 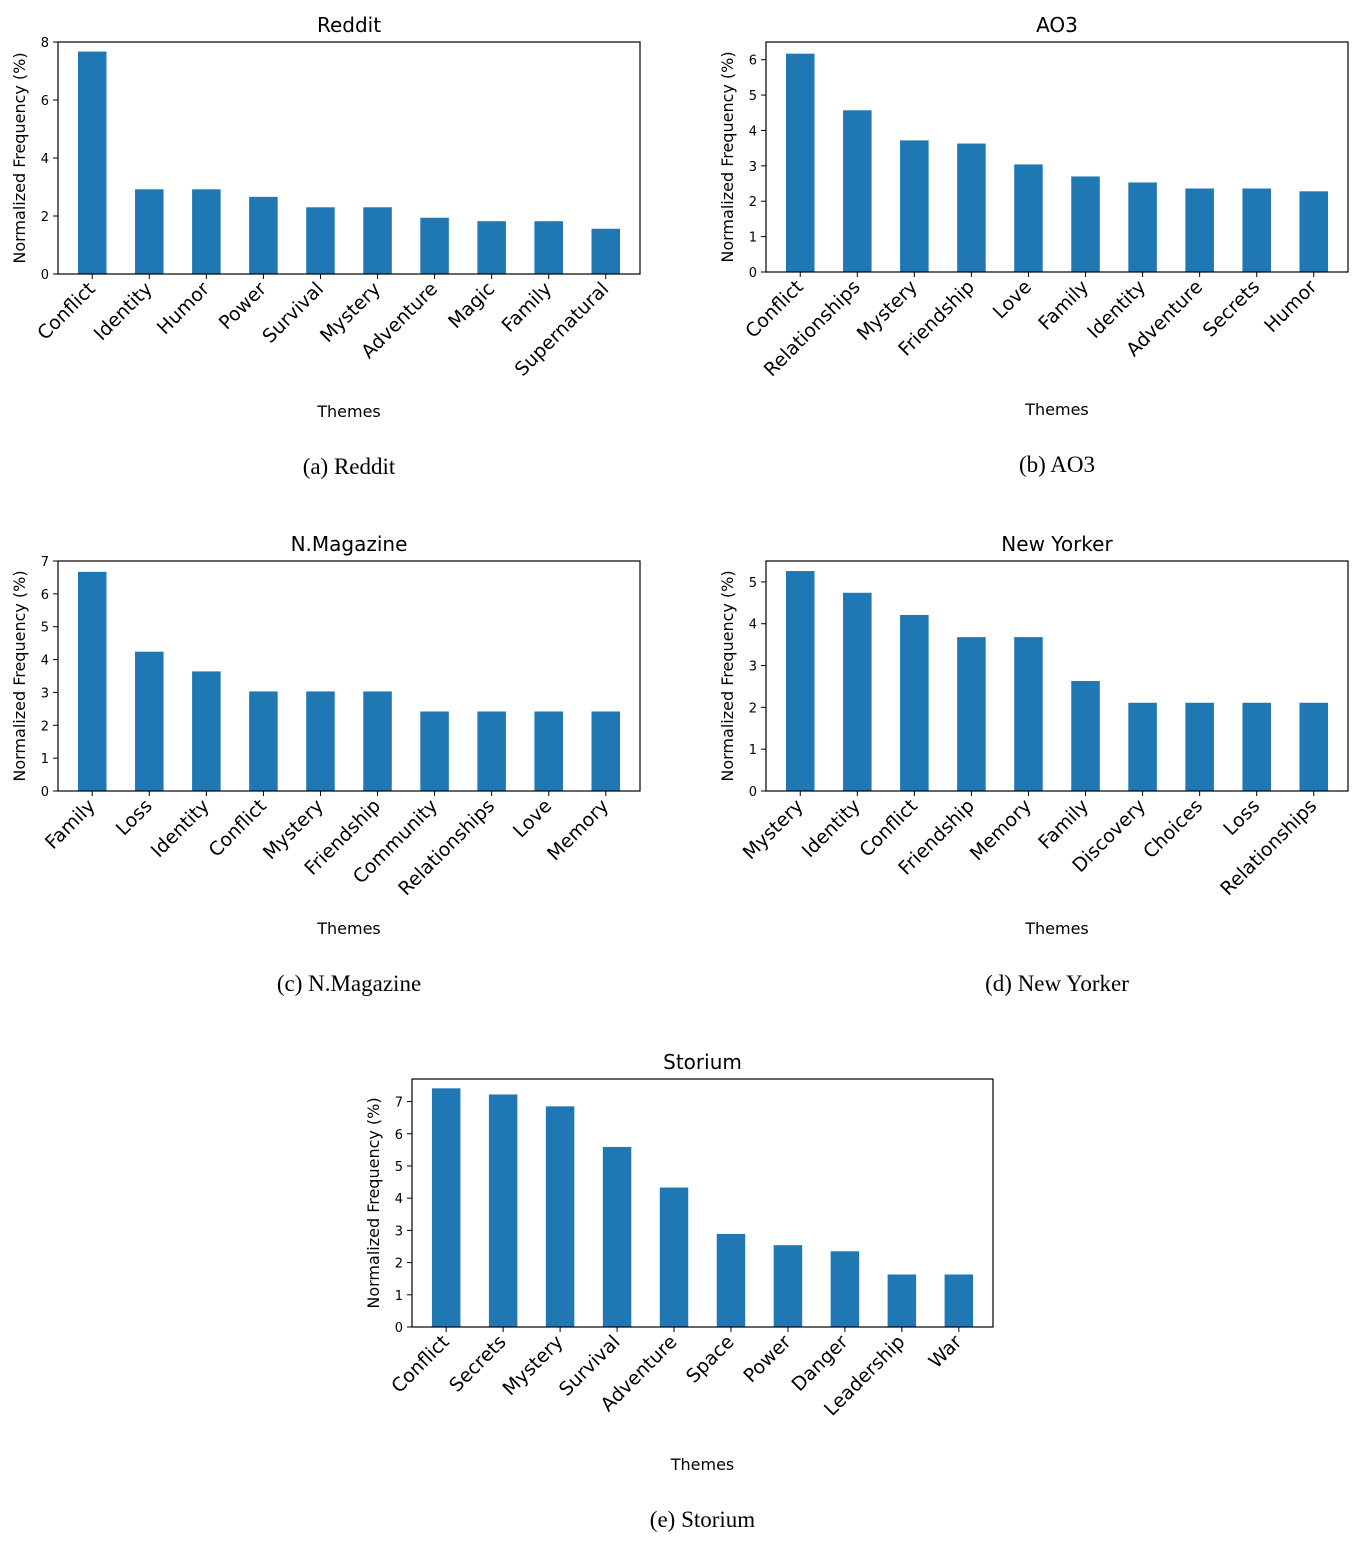 I want to click on bar-discovery, so click(x=1142, y=746).